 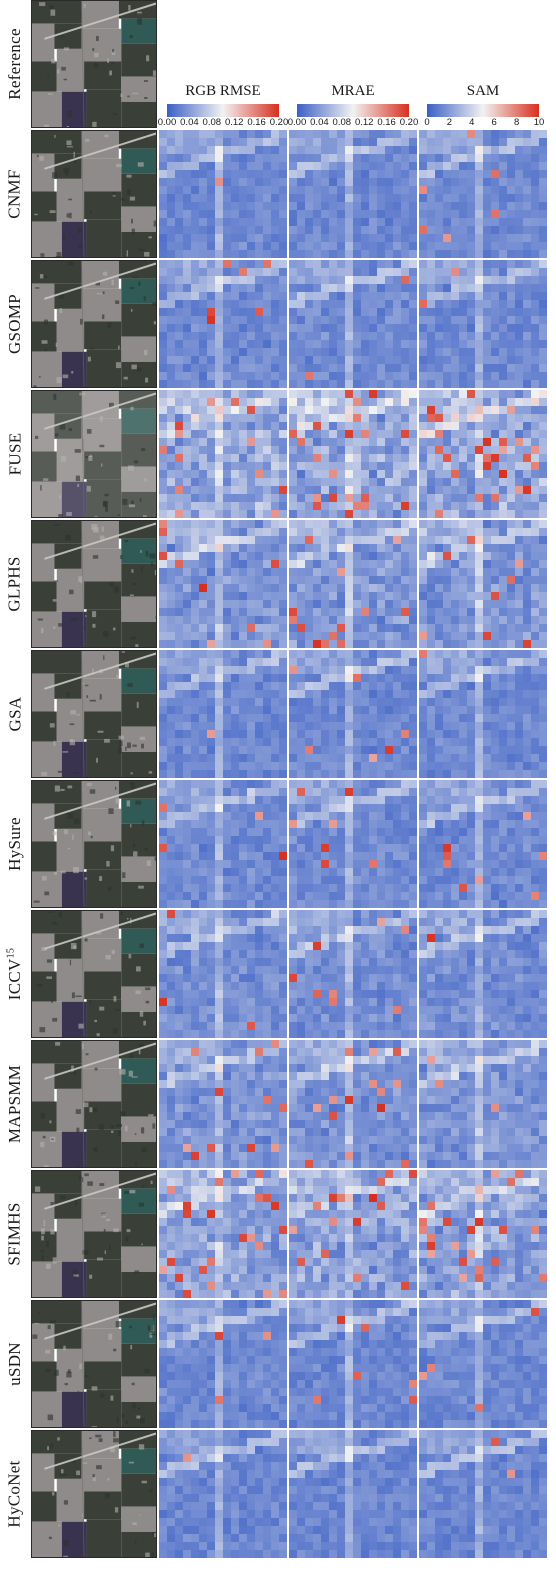 I want to click on rgb-tile-gsa, so click(x=94, y=714).